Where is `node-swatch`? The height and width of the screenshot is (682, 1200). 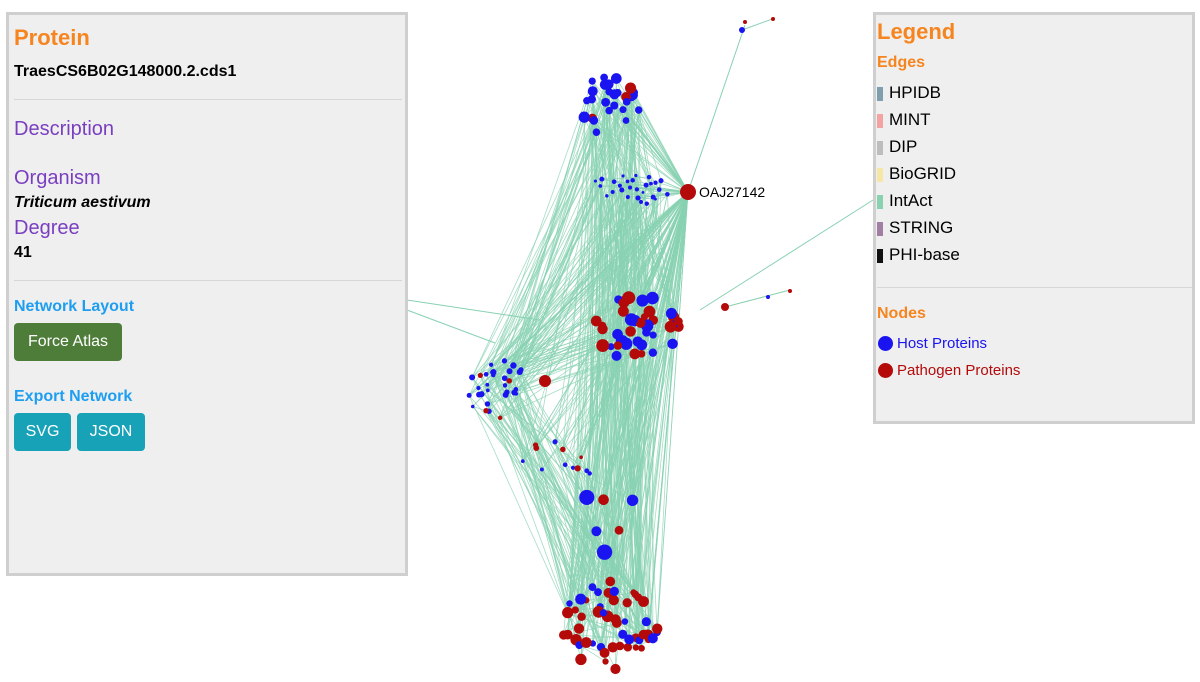 node-swatch is located at coordinates (885, 370).